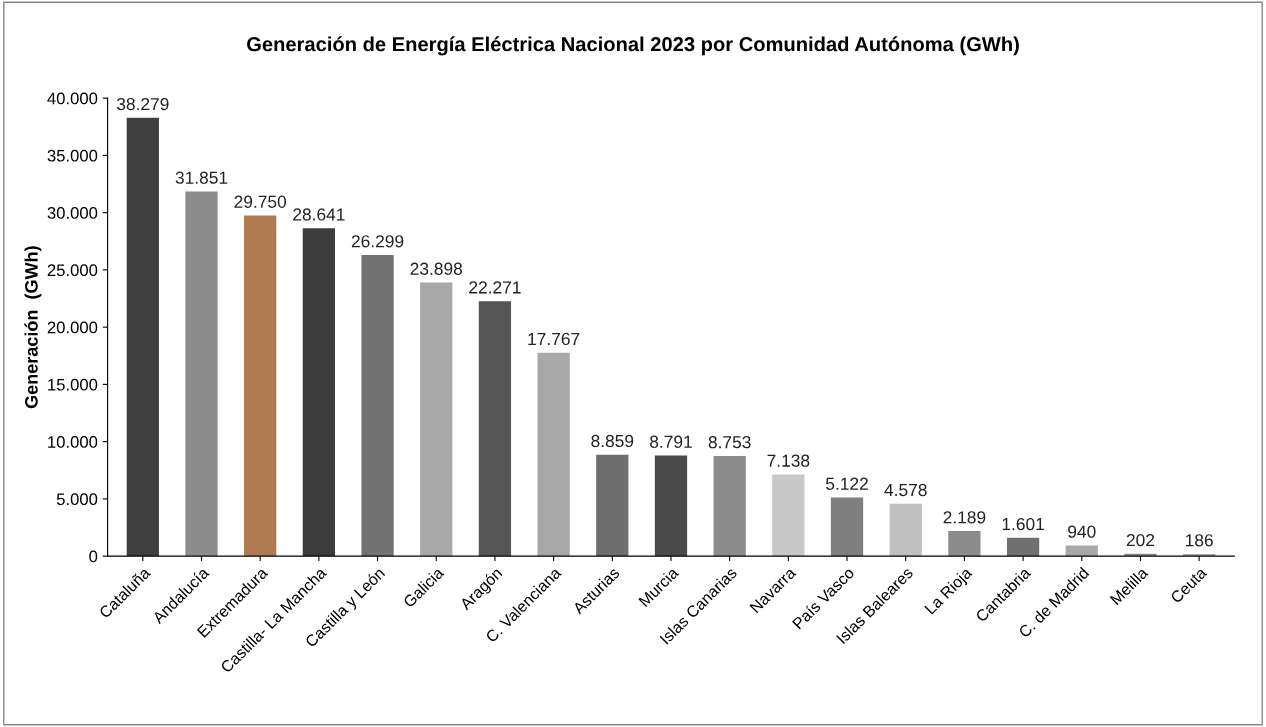 The height and width of the screenshot is (727, 1266). What do you see at coordinates (788, 460) in the screenshot?
I see `data-label: 7.138` at bounding box center [788, 460].